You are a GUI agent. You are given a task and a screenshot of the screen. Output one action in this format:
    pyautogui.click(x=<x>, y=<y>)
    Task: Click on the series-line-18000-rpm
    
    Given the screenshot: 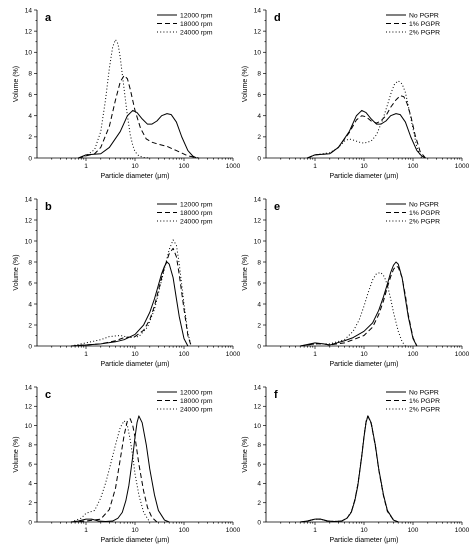 What is the action you would take?
    pyautogui.click(x=131, y=297)
    